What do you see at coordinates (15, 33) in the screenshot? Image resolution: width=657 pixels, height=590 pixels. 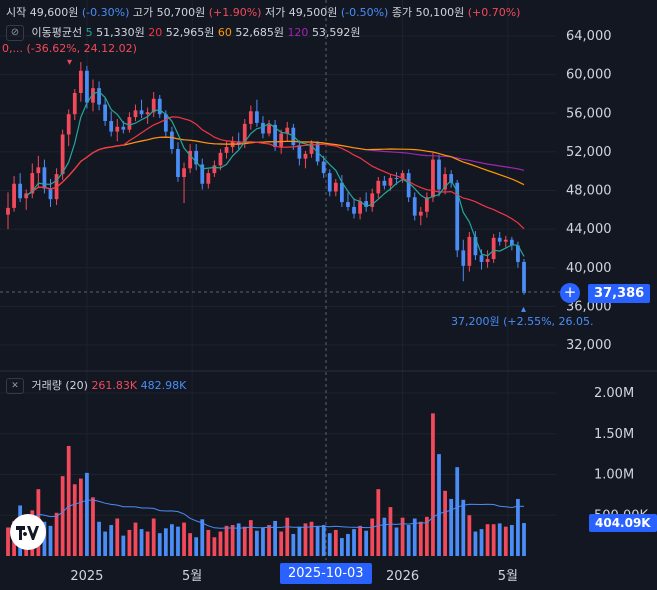 I see `hide-eye-icon: ⊘` at bounding box center [15, 33].